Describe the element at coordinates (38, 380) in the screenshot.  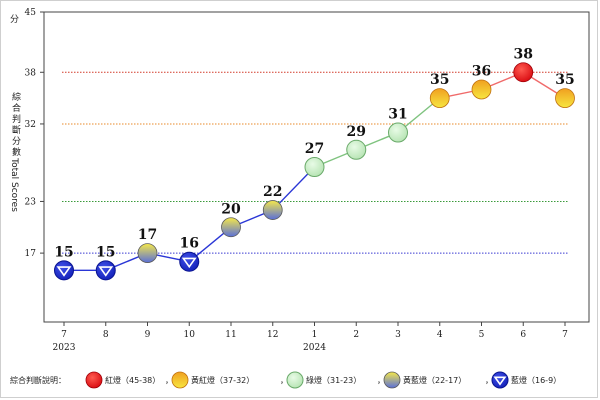
I see `legend-prefix: 綜合判斷說明：` at that location.